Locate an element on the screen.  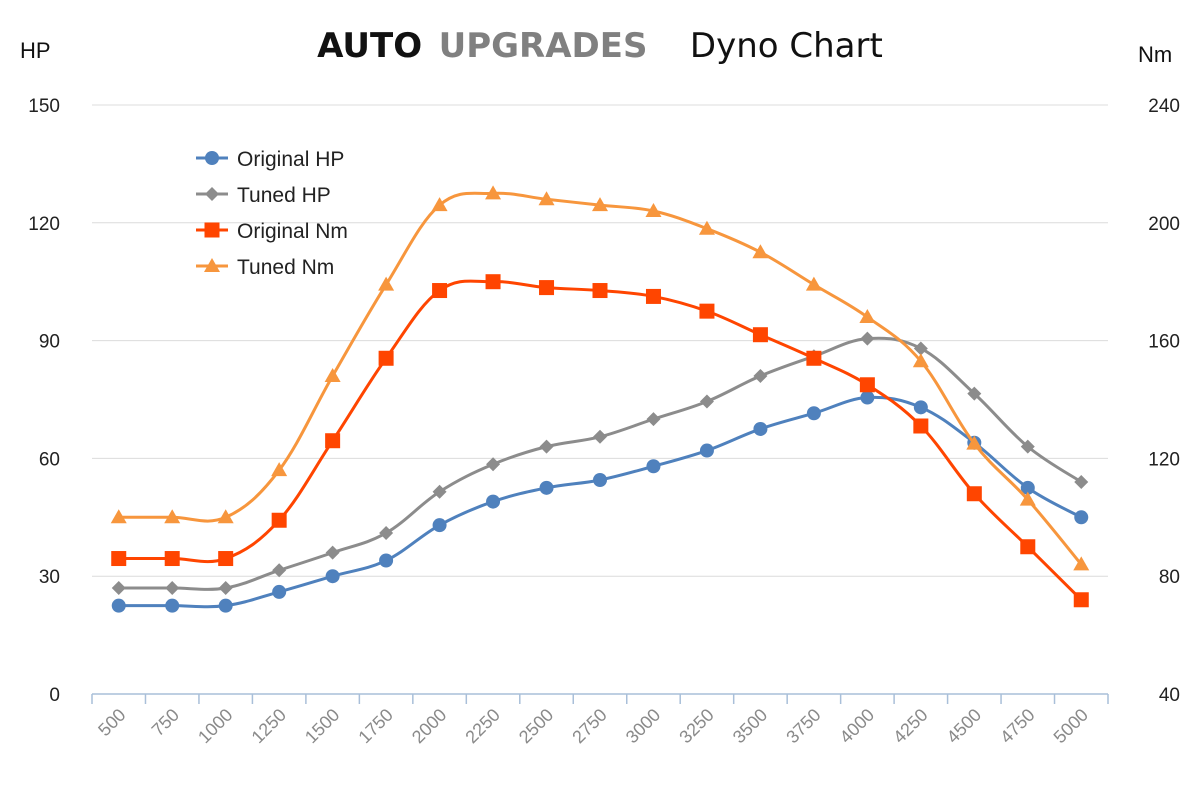
right-tick-label: 120 is located at coordinates (1164, 459).